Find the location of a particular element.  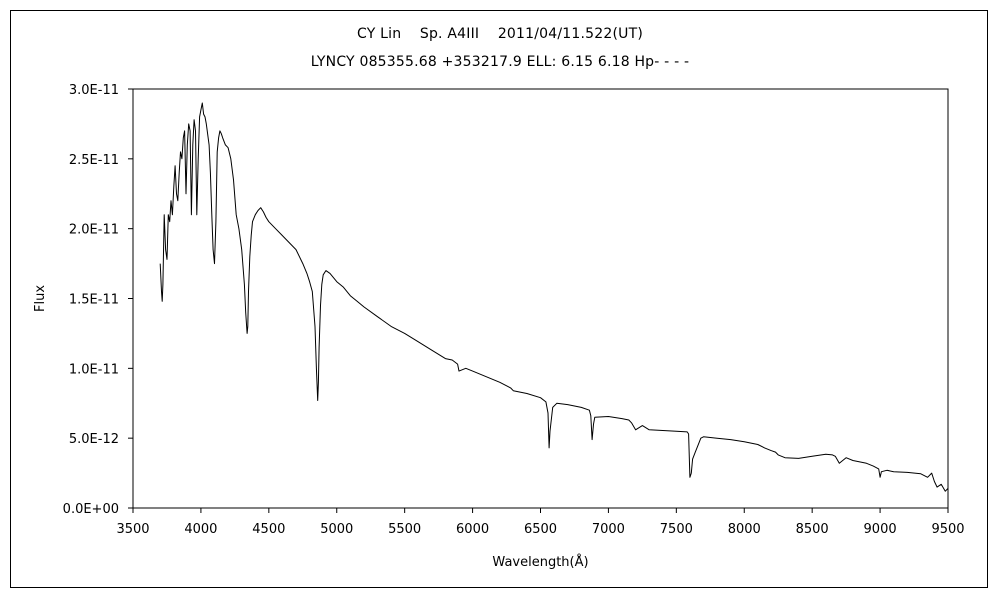

x-tick-label: 9000 is located at coordinates (880, 529).